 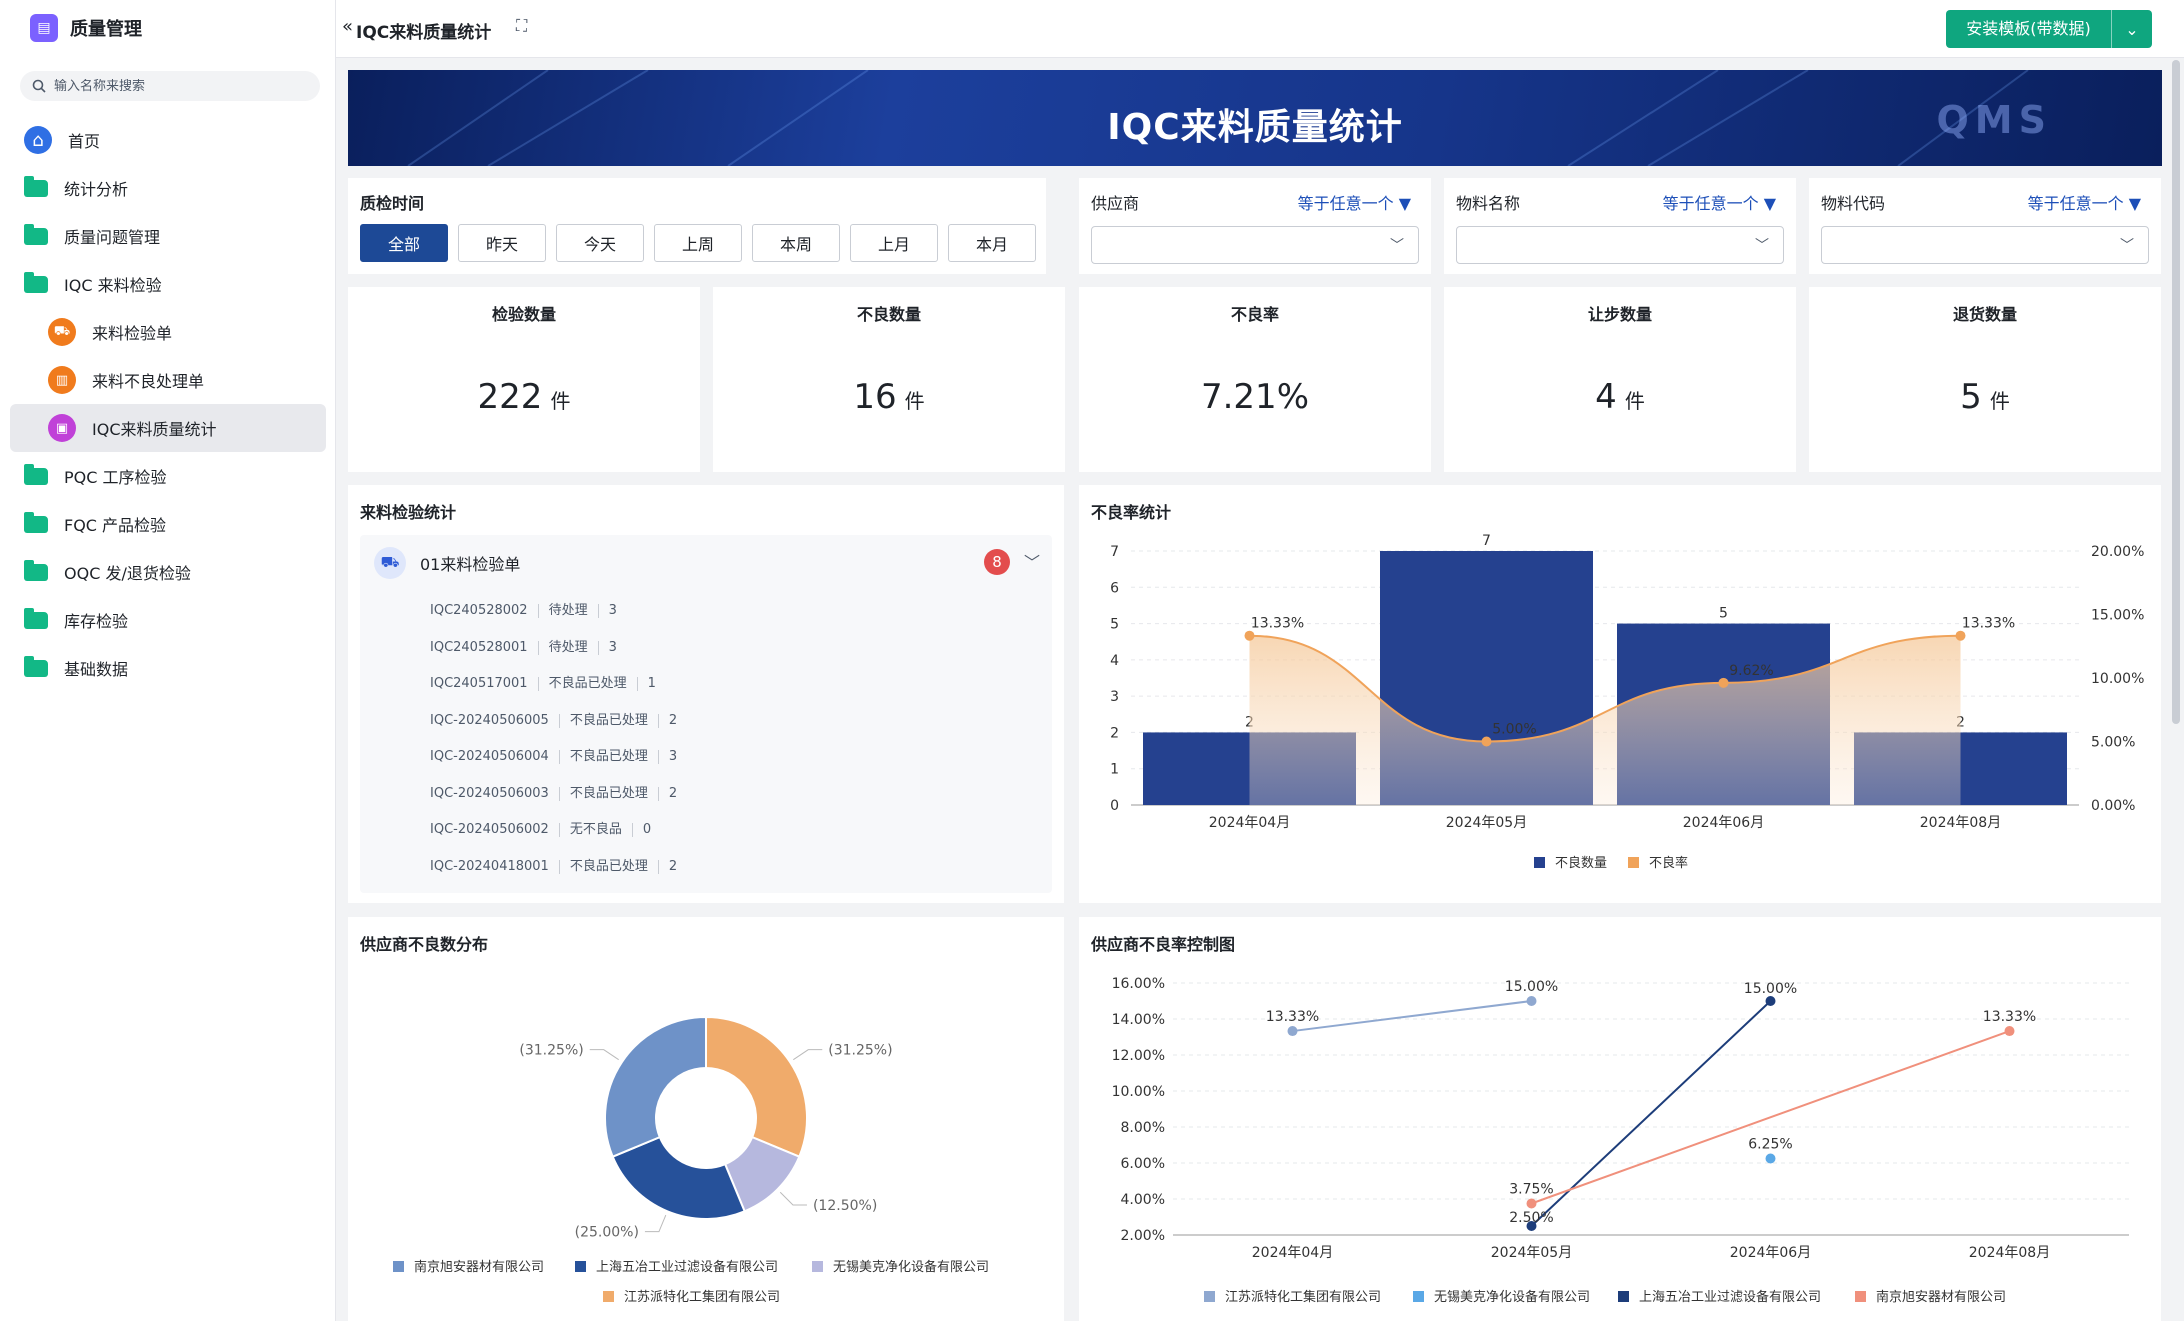 I want to click on y-tick-label: 8.00%, so click(x=1143, y=1128).